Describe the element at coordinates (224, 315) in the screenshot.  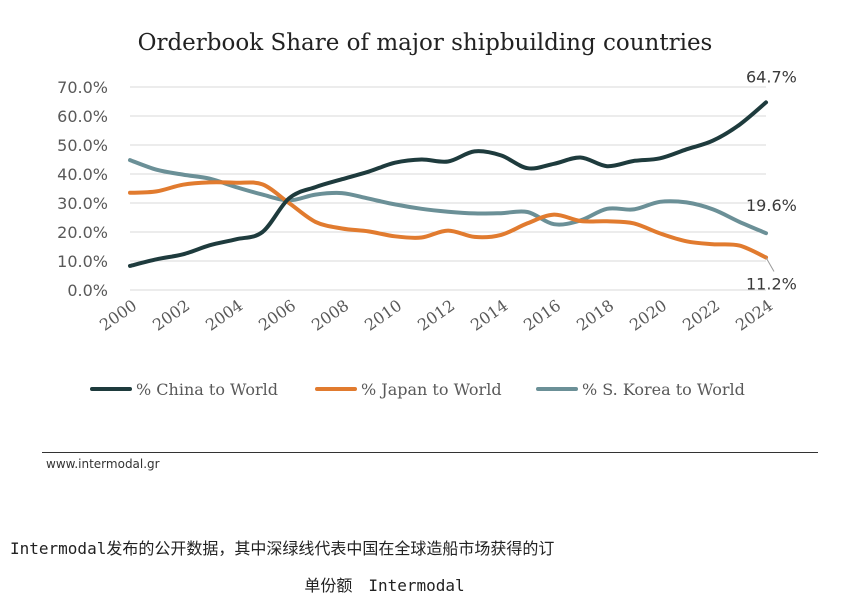
I see `x-tick-label: 2004` at that location.